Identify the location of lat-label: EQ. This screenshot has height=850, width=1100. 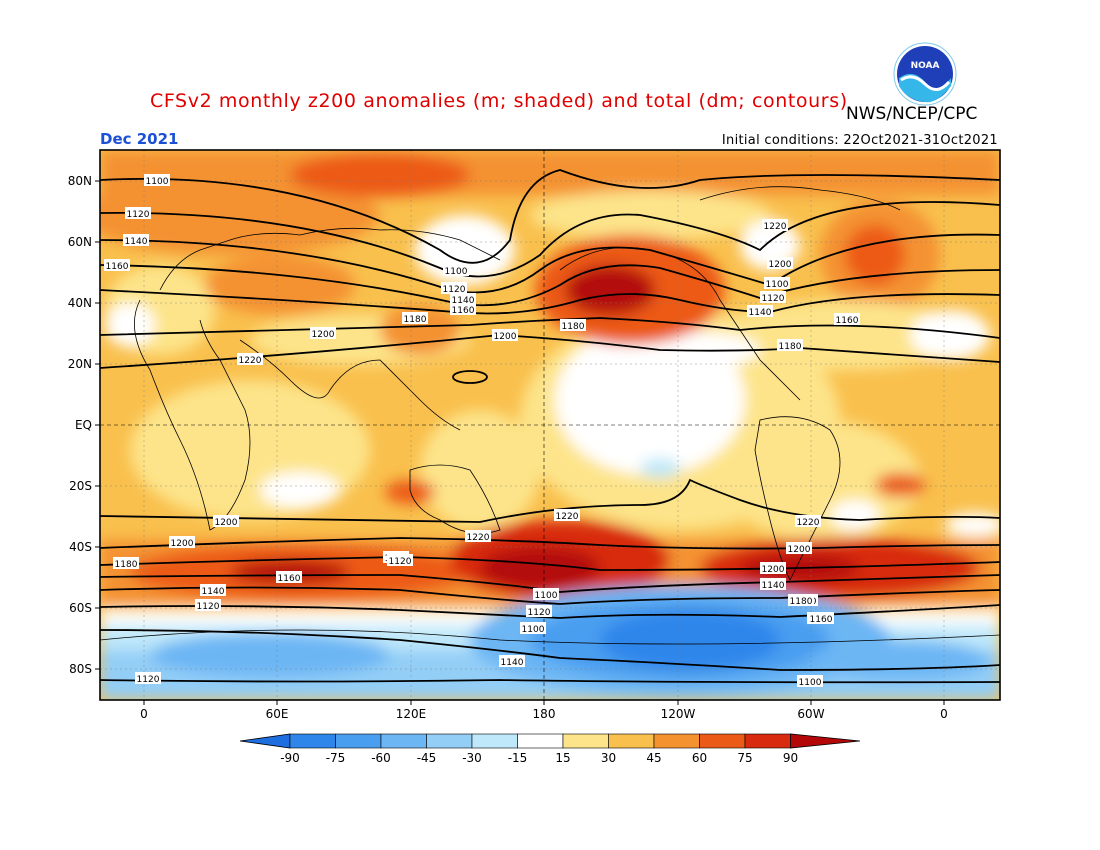
(83, 425).